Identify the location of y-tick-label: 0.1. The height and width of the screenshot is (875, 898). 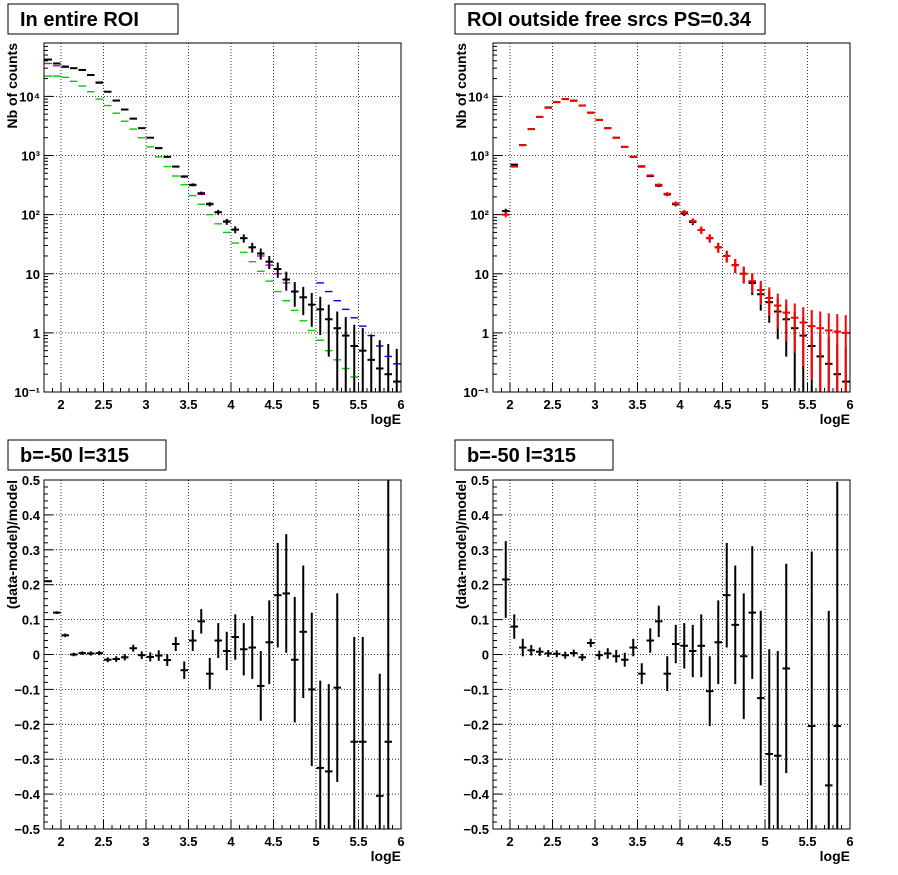
(31, 620).